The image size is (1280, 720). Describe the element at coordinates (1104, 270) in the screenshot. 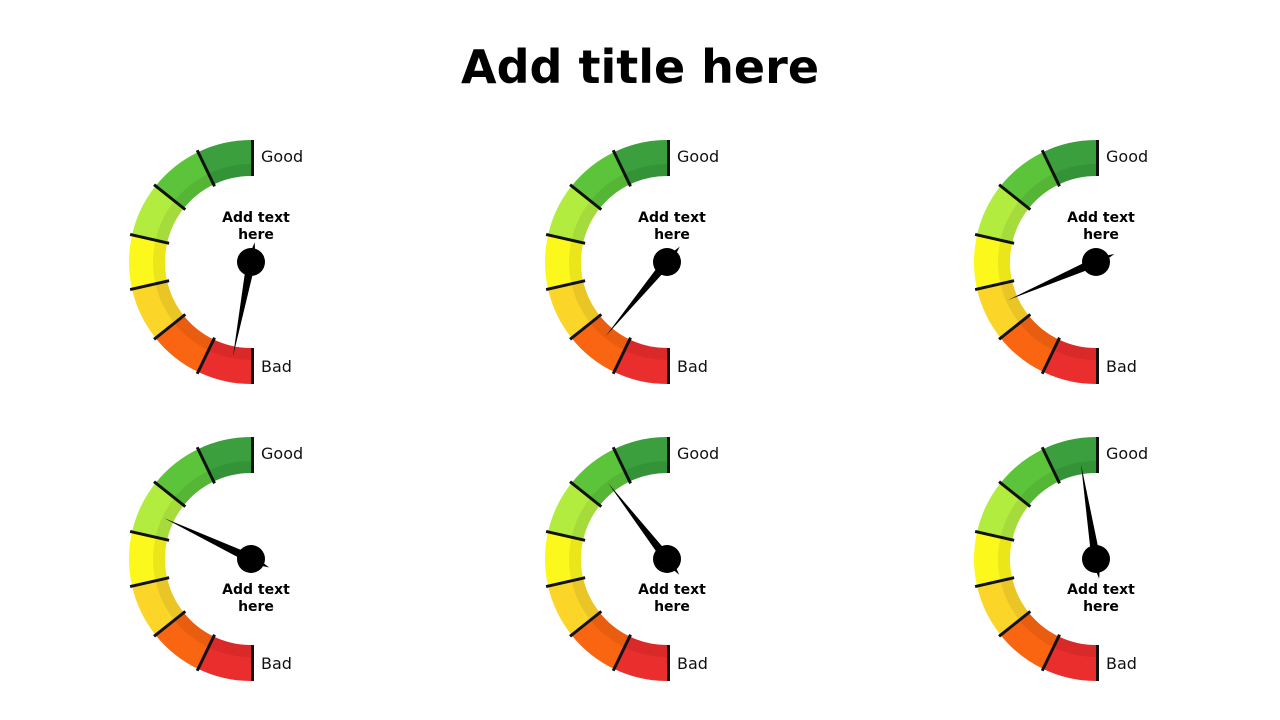

I see `gauge-3: Good Bad Add text here` at that location.